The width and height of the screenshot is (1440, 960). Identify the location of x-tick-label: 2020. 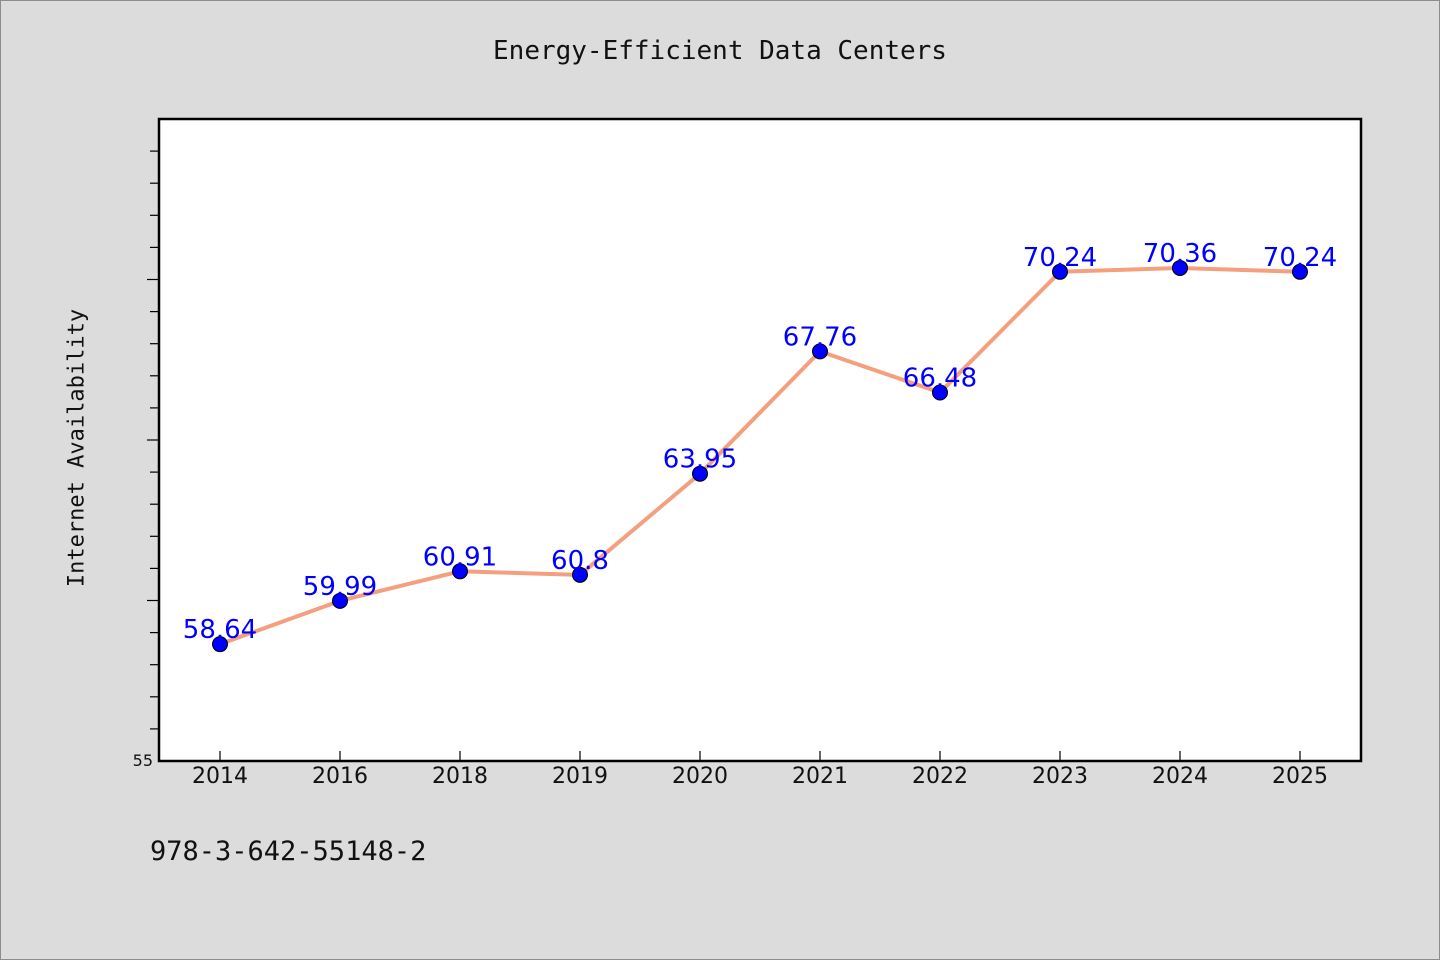
(700, 776).